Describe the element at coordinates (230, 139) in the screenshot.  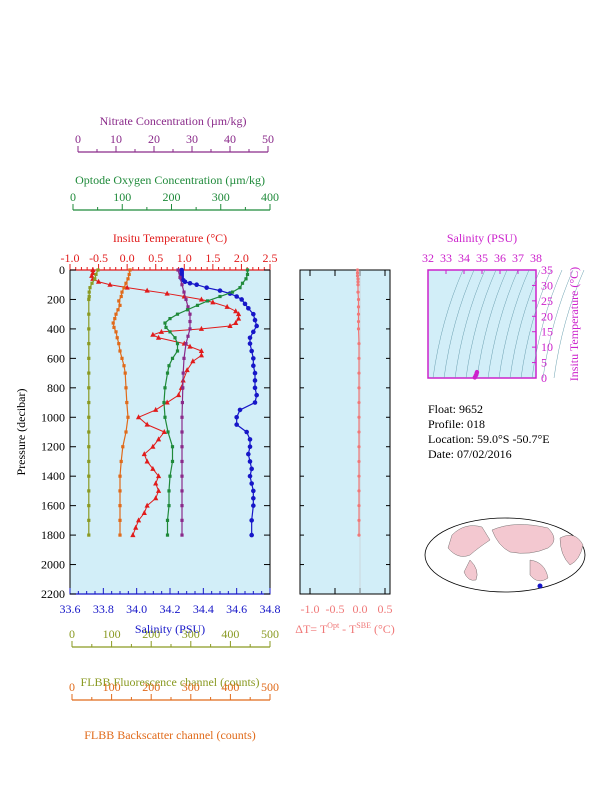
I see `nitrate-tick-label: 40` at that location.